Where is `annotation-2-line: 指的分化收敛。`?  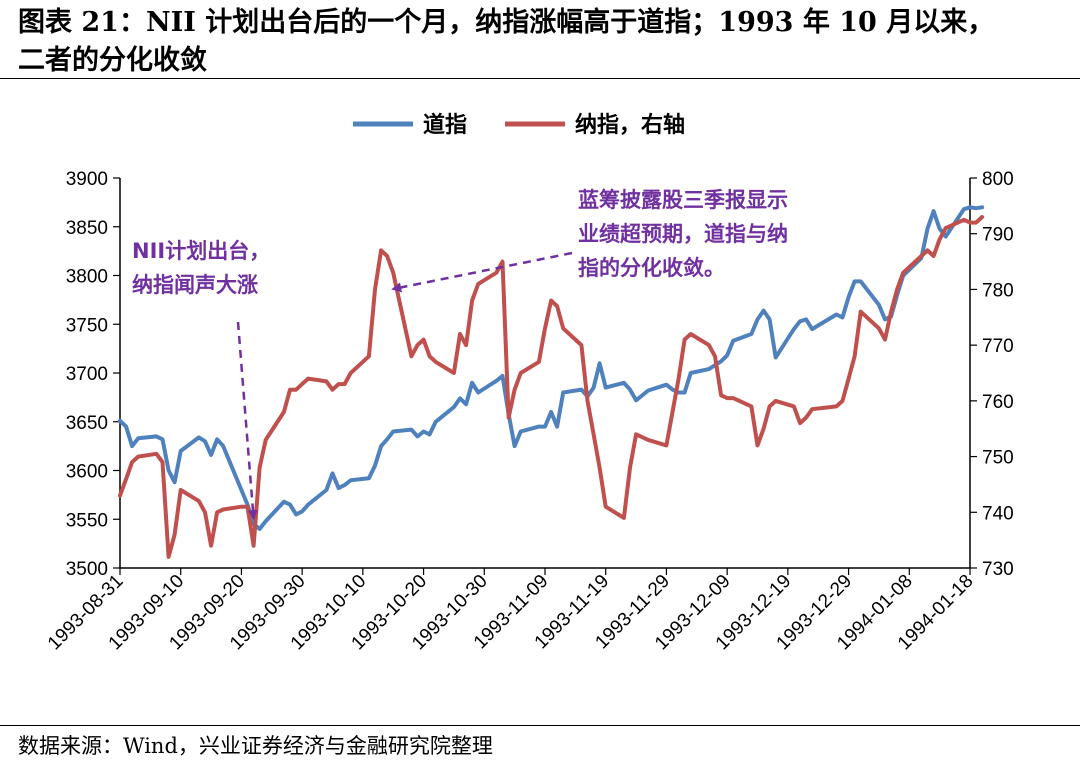 annotation-2-line: 指的分化收敛。 is located at coordinates (651, 268).